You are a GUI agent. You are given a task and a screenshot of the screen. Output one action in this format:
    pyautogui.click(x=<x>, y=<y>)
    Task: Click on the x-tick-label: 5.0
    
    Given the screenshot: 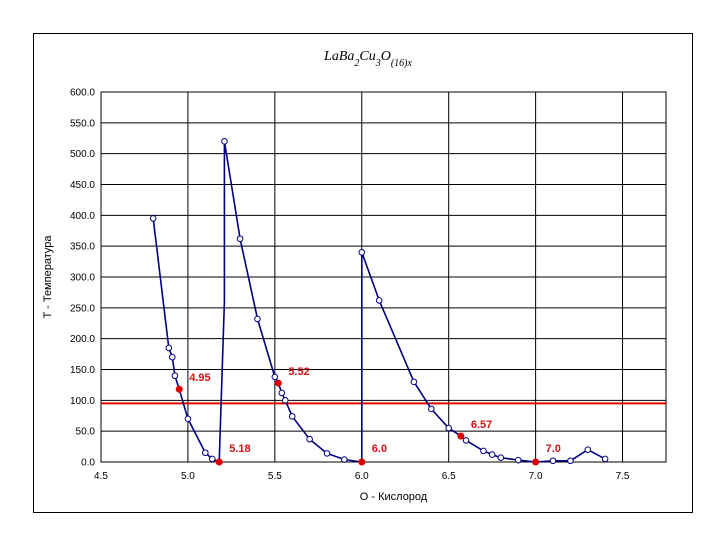 What is the action you would take?
    pyautogui.click(x=188, y=476)
    